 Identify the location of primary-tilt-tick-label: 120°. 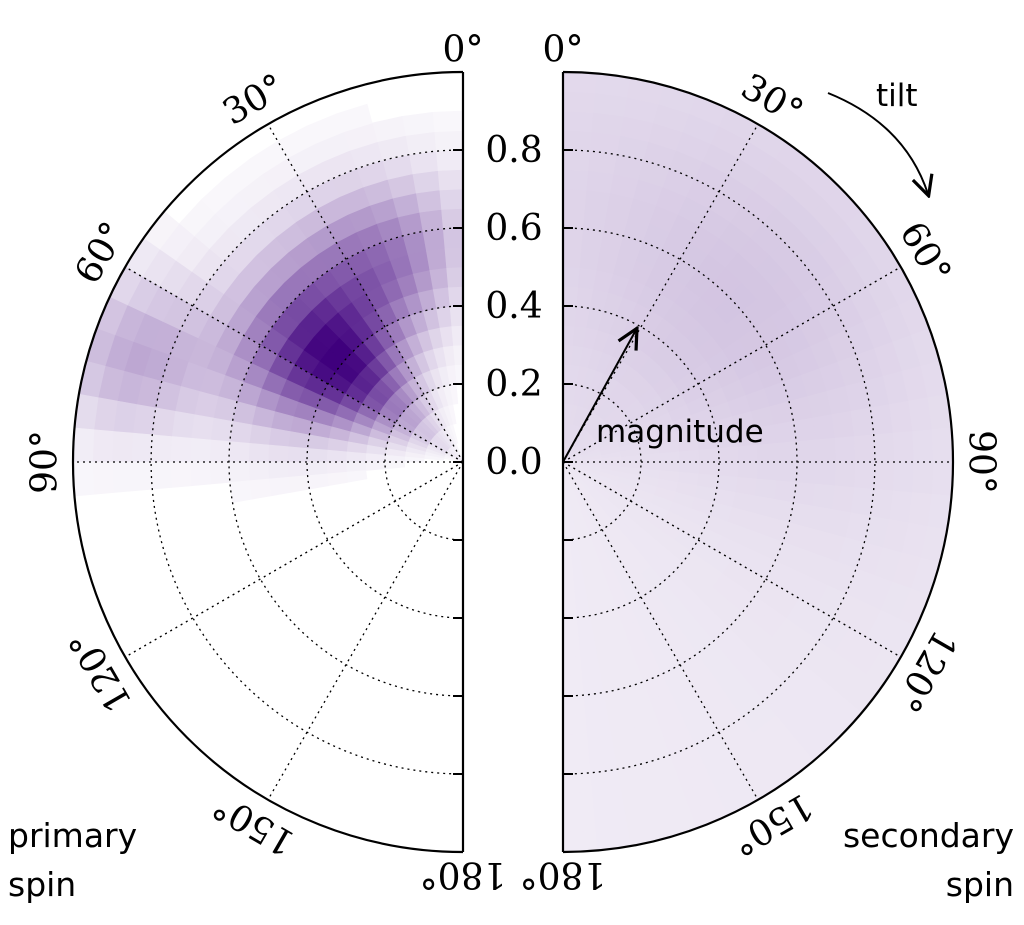
(101, 671).